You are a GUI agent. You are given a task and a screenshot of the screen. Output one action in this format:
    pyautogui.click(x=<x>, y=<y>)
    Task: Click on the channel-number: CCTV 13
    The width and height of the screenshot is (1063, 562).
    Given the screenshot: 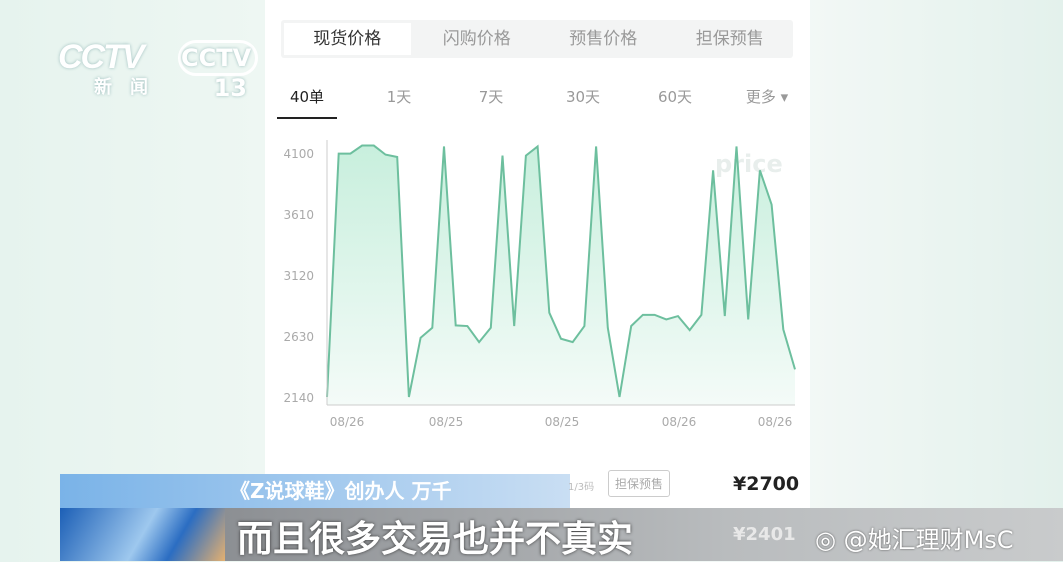 What is the action you would take?
    pyautogui.click(x=218, y=71)
    